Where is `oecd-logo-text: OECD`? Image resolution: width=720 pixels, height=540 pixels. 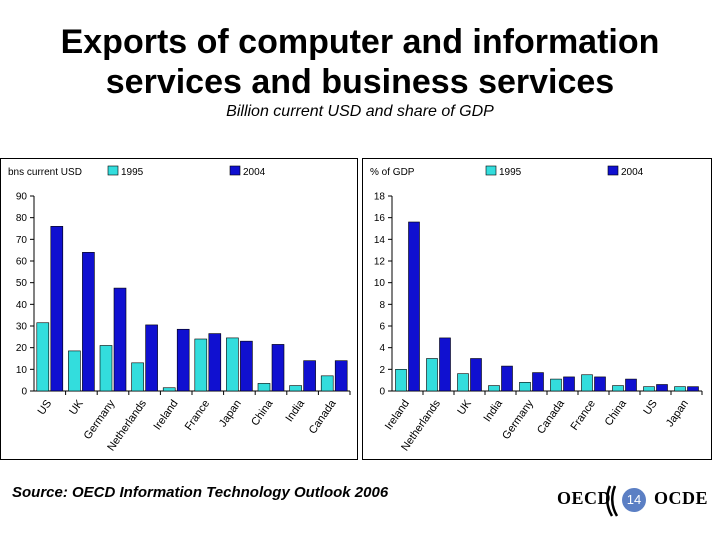
oecd-logo-text: OECD is located at coordinates (584, 498).